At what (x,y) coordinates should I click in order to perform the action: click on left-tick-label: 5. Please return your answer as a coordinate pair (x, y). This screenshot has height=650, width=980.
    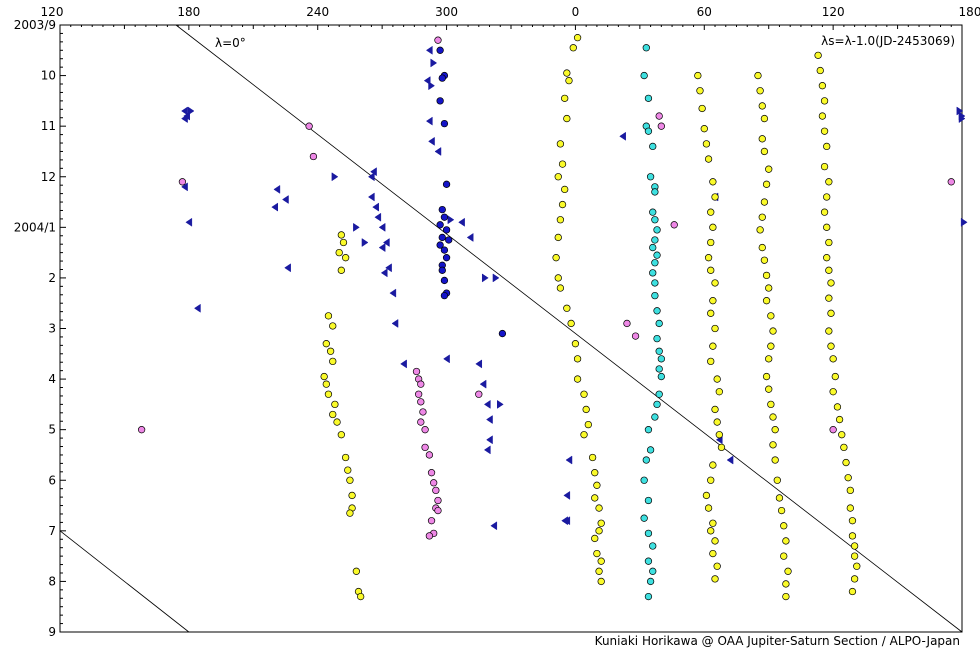
    Looking at the image, I should click on (52, 430).